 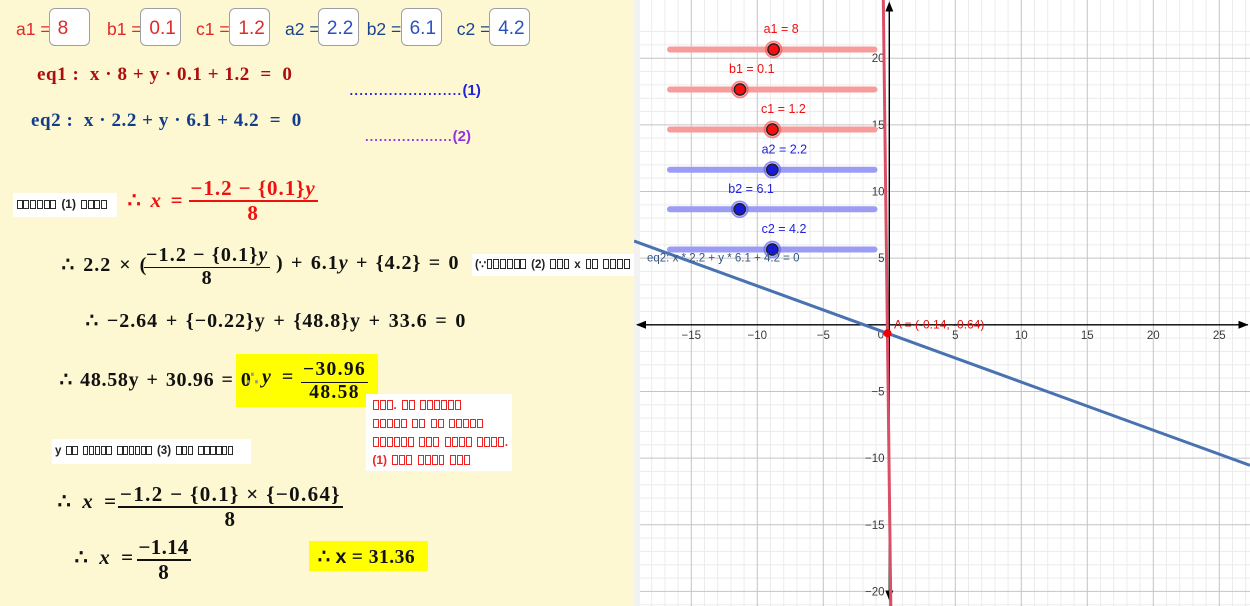 What do you see at coordinates (751, 189) in the screenshot?
I see `svg-text: b2 = 6.1` at bounding box center [751, 189].